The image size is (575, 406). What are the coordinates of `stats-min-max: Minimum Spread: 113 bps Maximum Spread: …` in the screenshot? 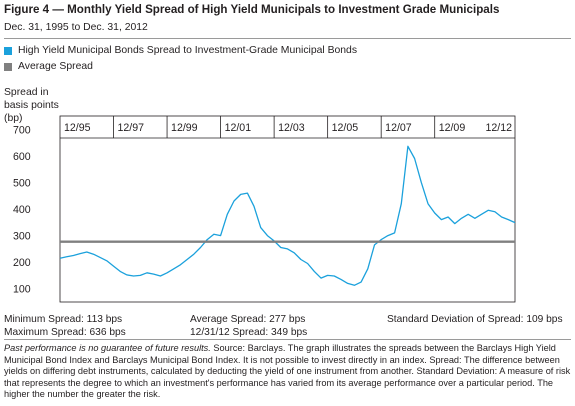 It's located at (65, 326).